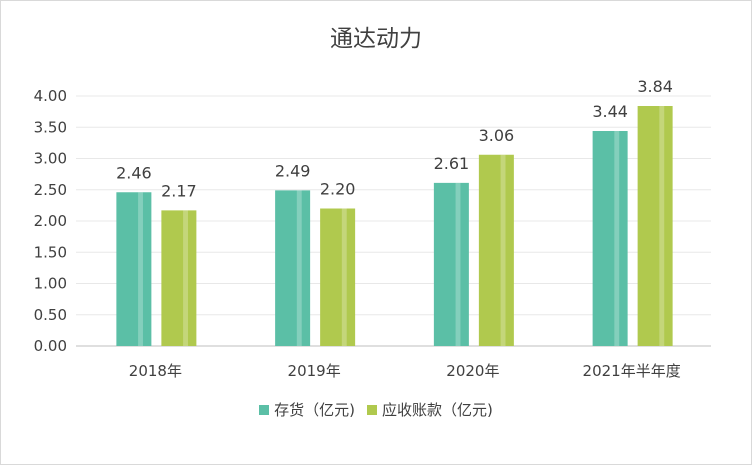 The image size is (752, 465). I want to click on data-label: 2.17, so click(179, 190).